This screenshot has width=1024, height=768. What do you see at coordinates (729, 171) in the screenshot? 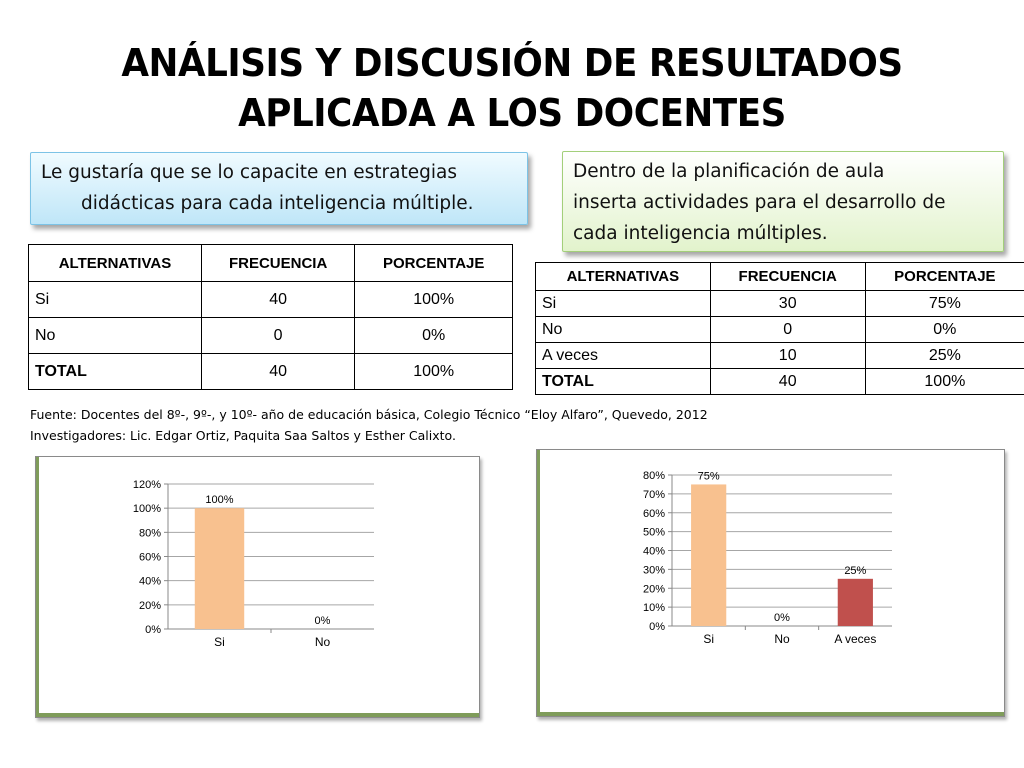
I see `question-right-line1: Dentro de la planificación de aula` at bounding box center [729, 171].